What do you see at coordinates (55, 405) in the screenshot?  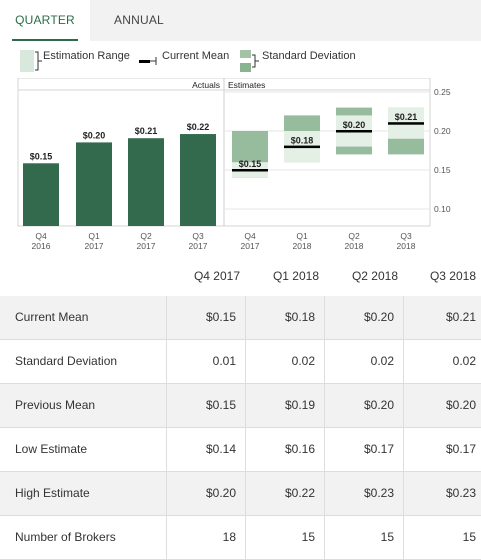 I see `row-label: Previous Mean` at bounding box center [55, 405].